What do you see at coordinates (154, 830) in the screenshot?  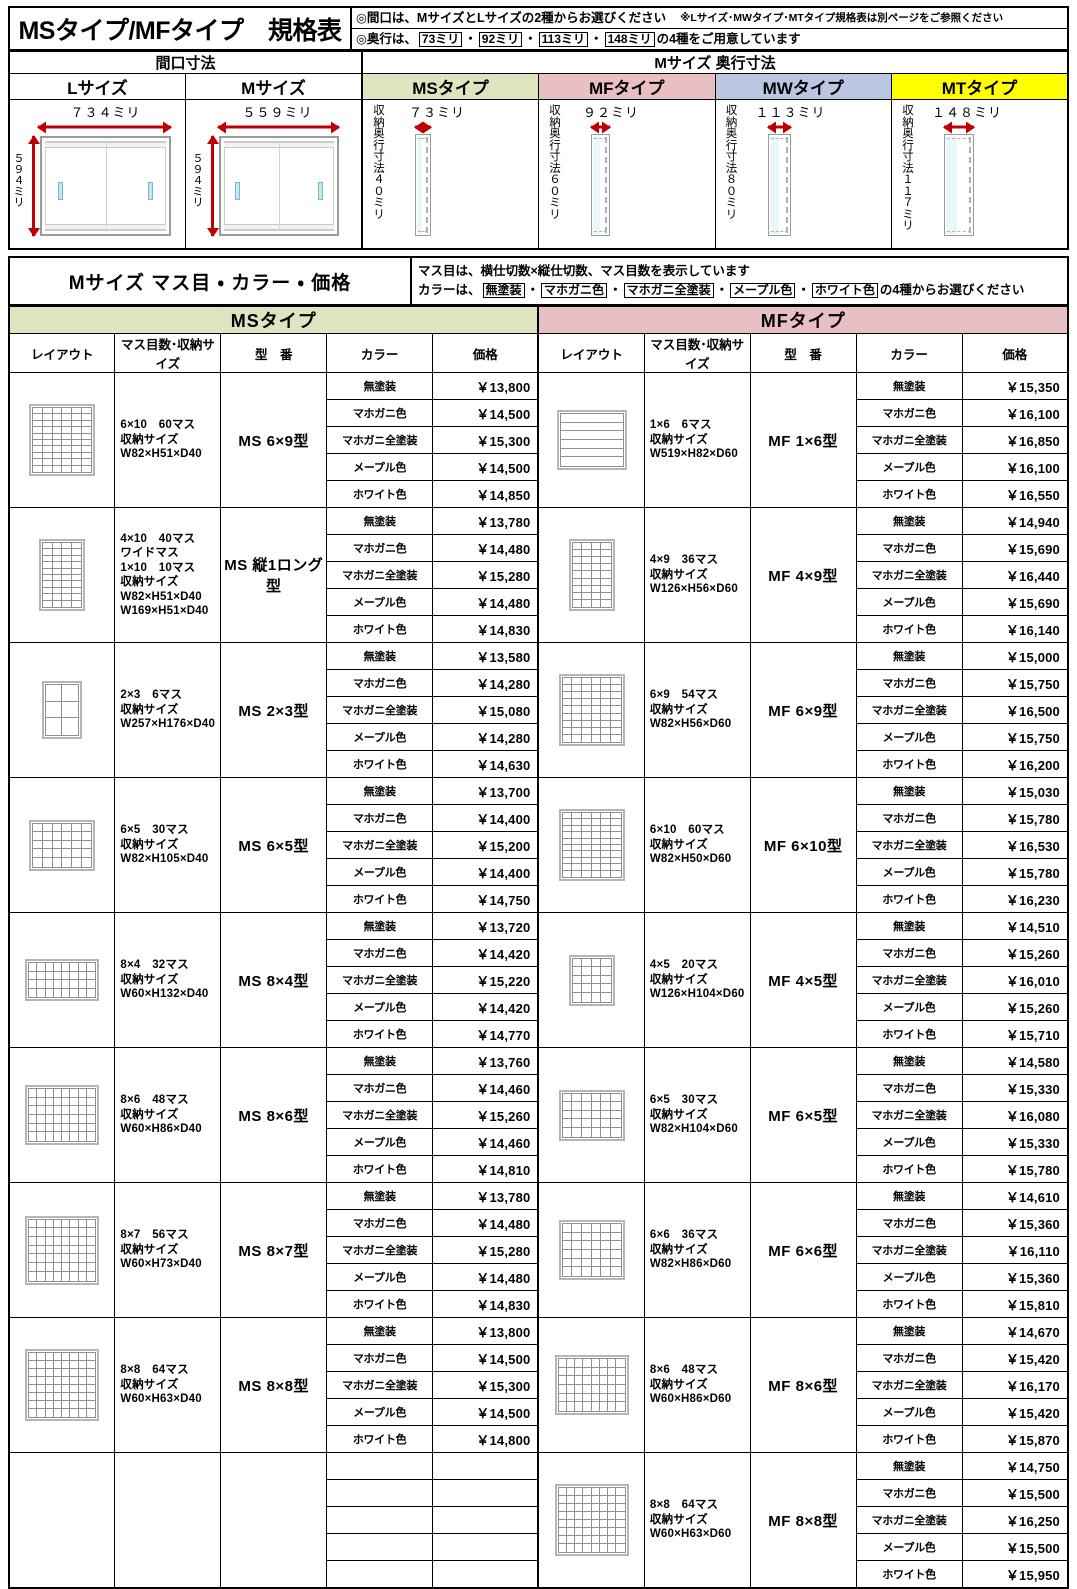 I see `size-spec-line: 6×5 30マス` at bounding box center [154, 830].